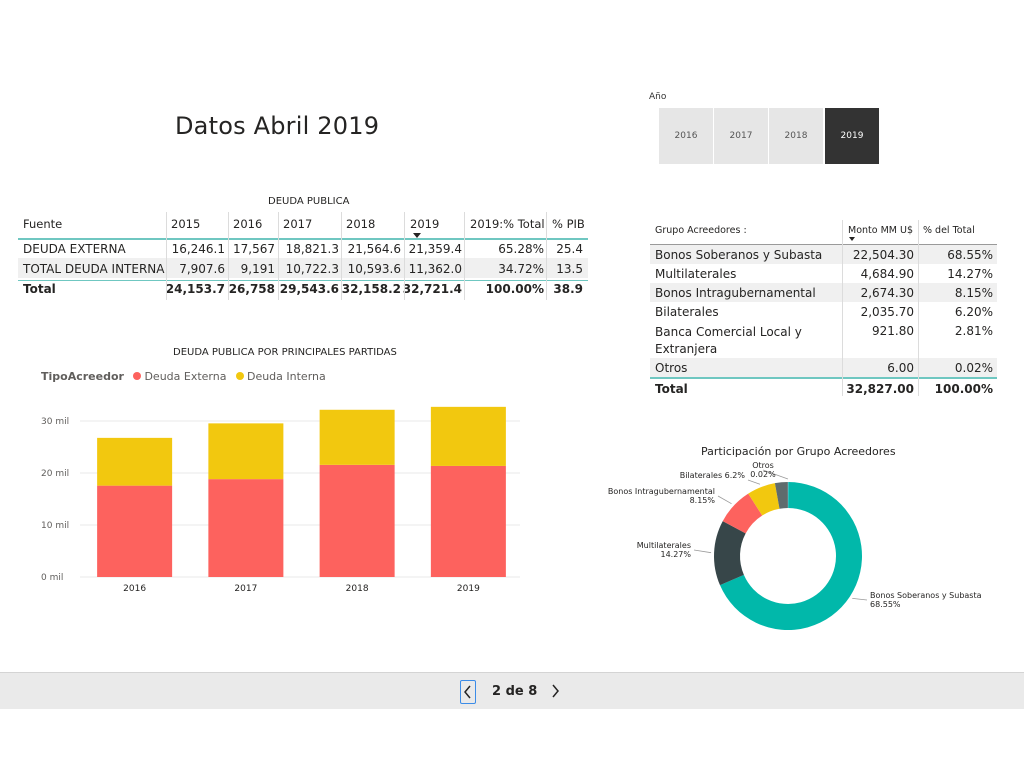 This screenshot has height=768, width=1024. I want to click on donut-slice-banca-comercial-local-y-extranjera, so click(781, 495).